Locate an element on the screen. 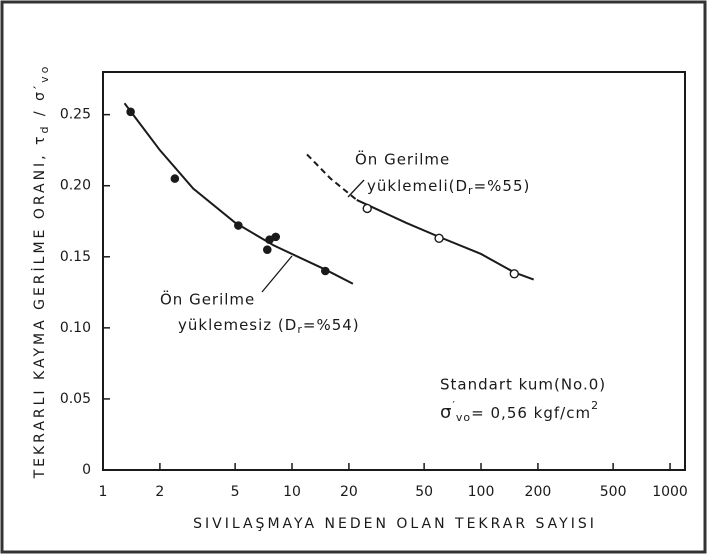 This screenshot has height=556, width=709. y-tick-label: 0 is located at coordinates (86, 470).